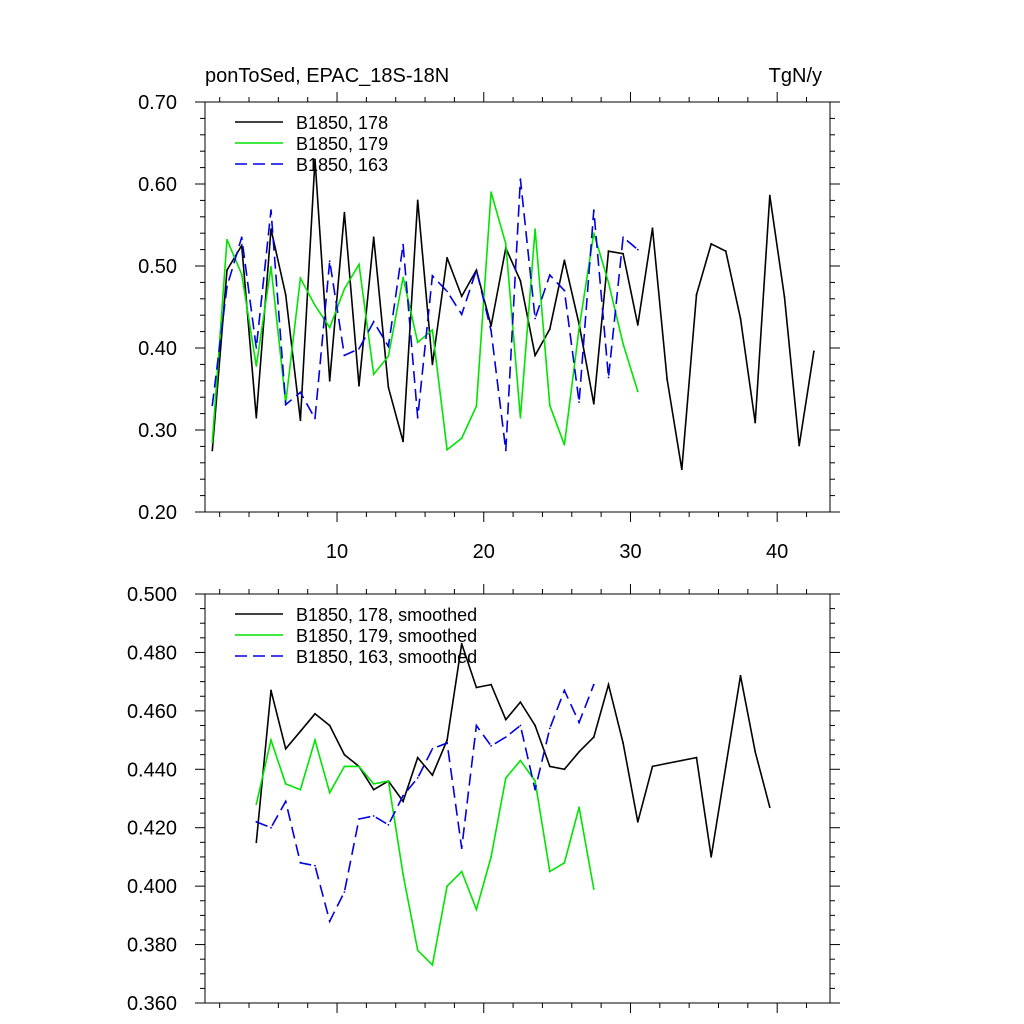 This screenshot has width=1024, height=1024. Describe the element at coordinates (157, 267) in the screenshot. I see `y-tick-label: 0.50` at that location.